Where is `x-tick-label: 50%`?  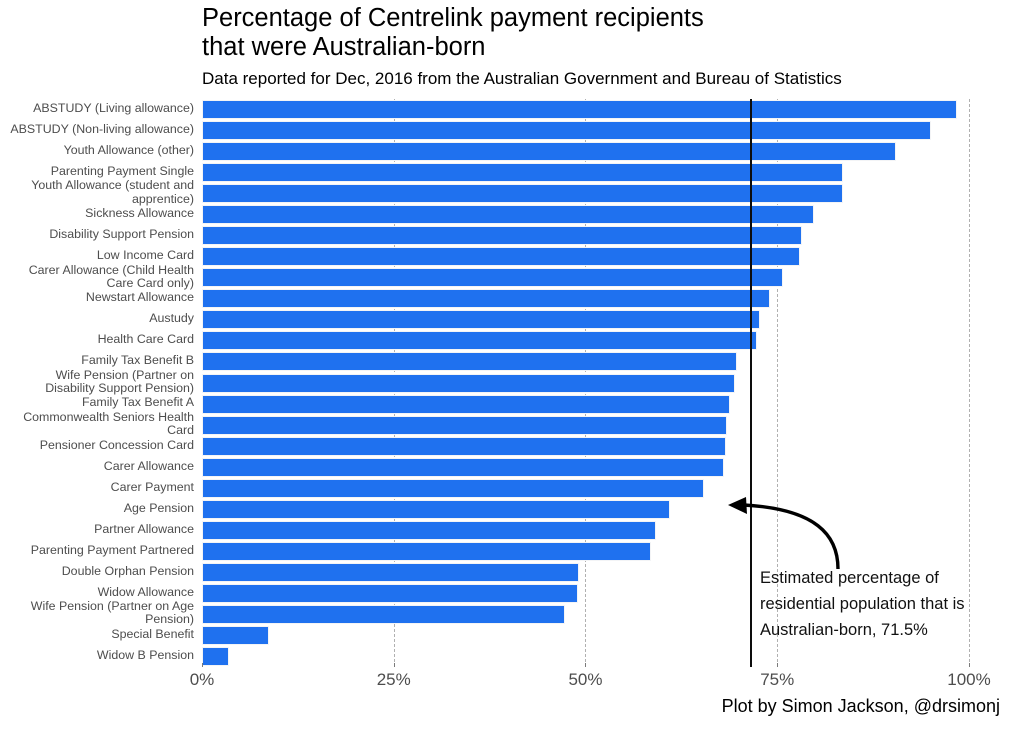 x-tick-label: 50% is located at coordinates (585, 679).